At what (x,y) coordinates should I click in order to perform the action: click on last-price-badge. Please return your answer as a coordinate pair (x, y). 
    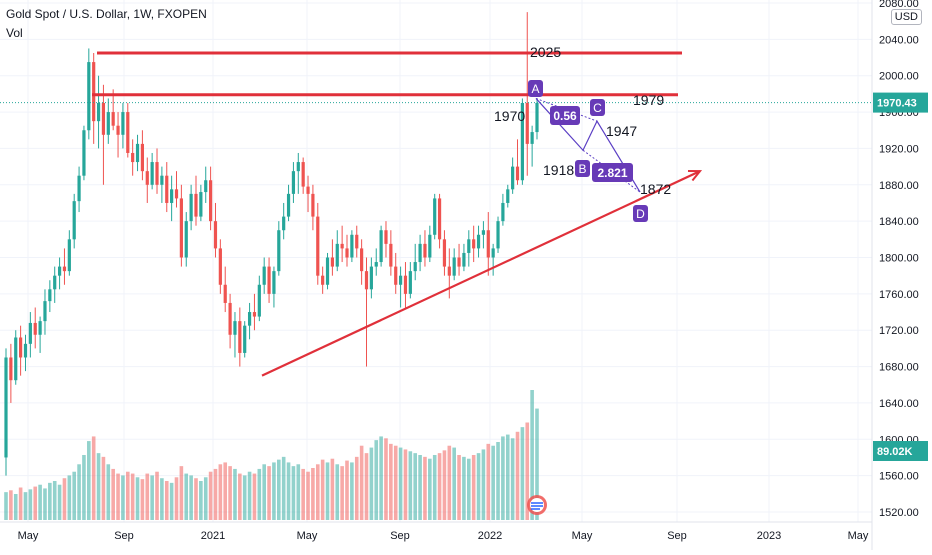
    Looking at the image, I should click on (900, 102).